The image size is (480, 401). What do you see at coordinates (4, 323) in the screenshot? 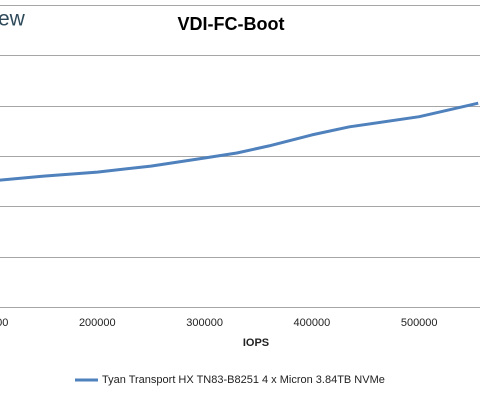
I see `x-tick-label: 100000` at bounding box center [4, 323].